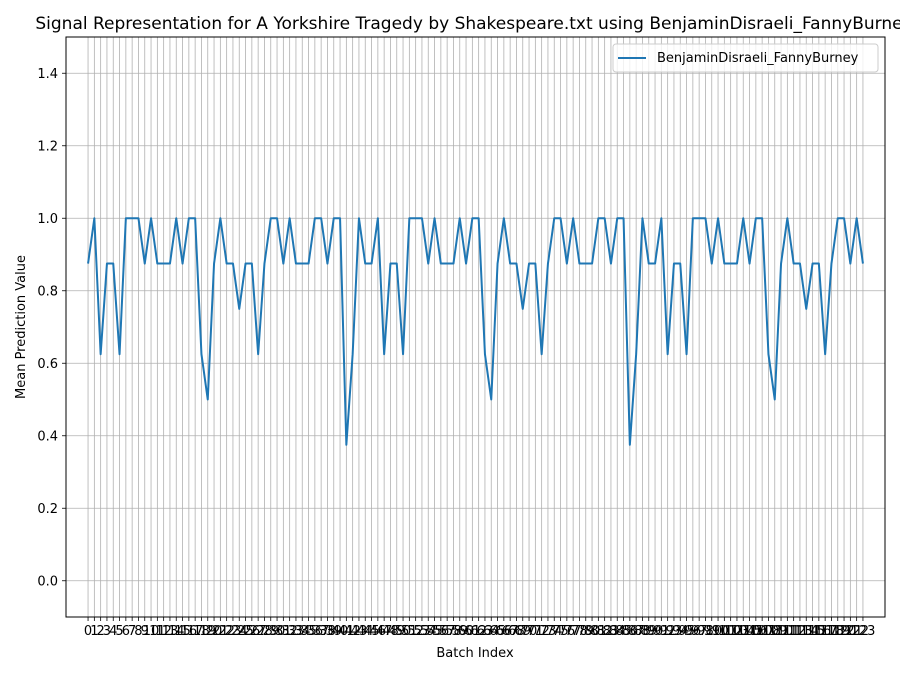 The width and height of the screenshot is (900, 675). What do you see at coordinates (47, 74) in the screenshot?
I see `y-tick-label: 1.4` at bounding box center [47, 74].